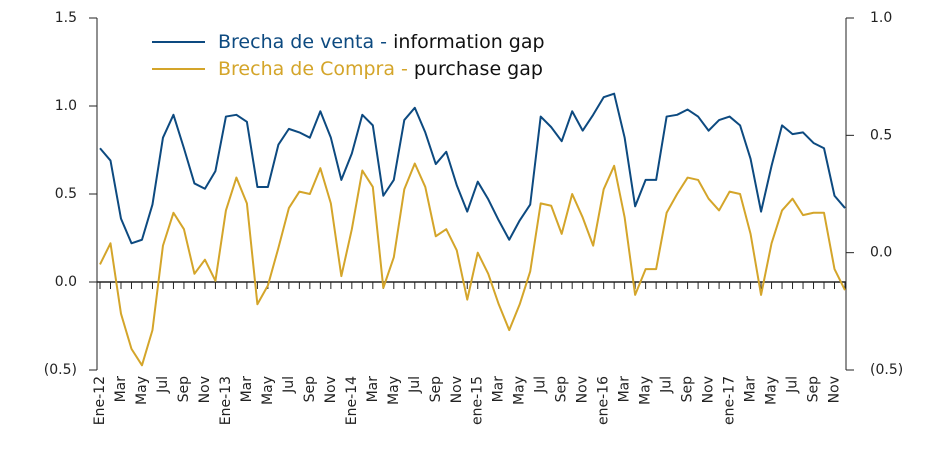 This screenshot has width=931, height=451. Describe the element at coordinates (881, 18) in the screenshot. I see `y2-tick-label: 1.0` at that location.